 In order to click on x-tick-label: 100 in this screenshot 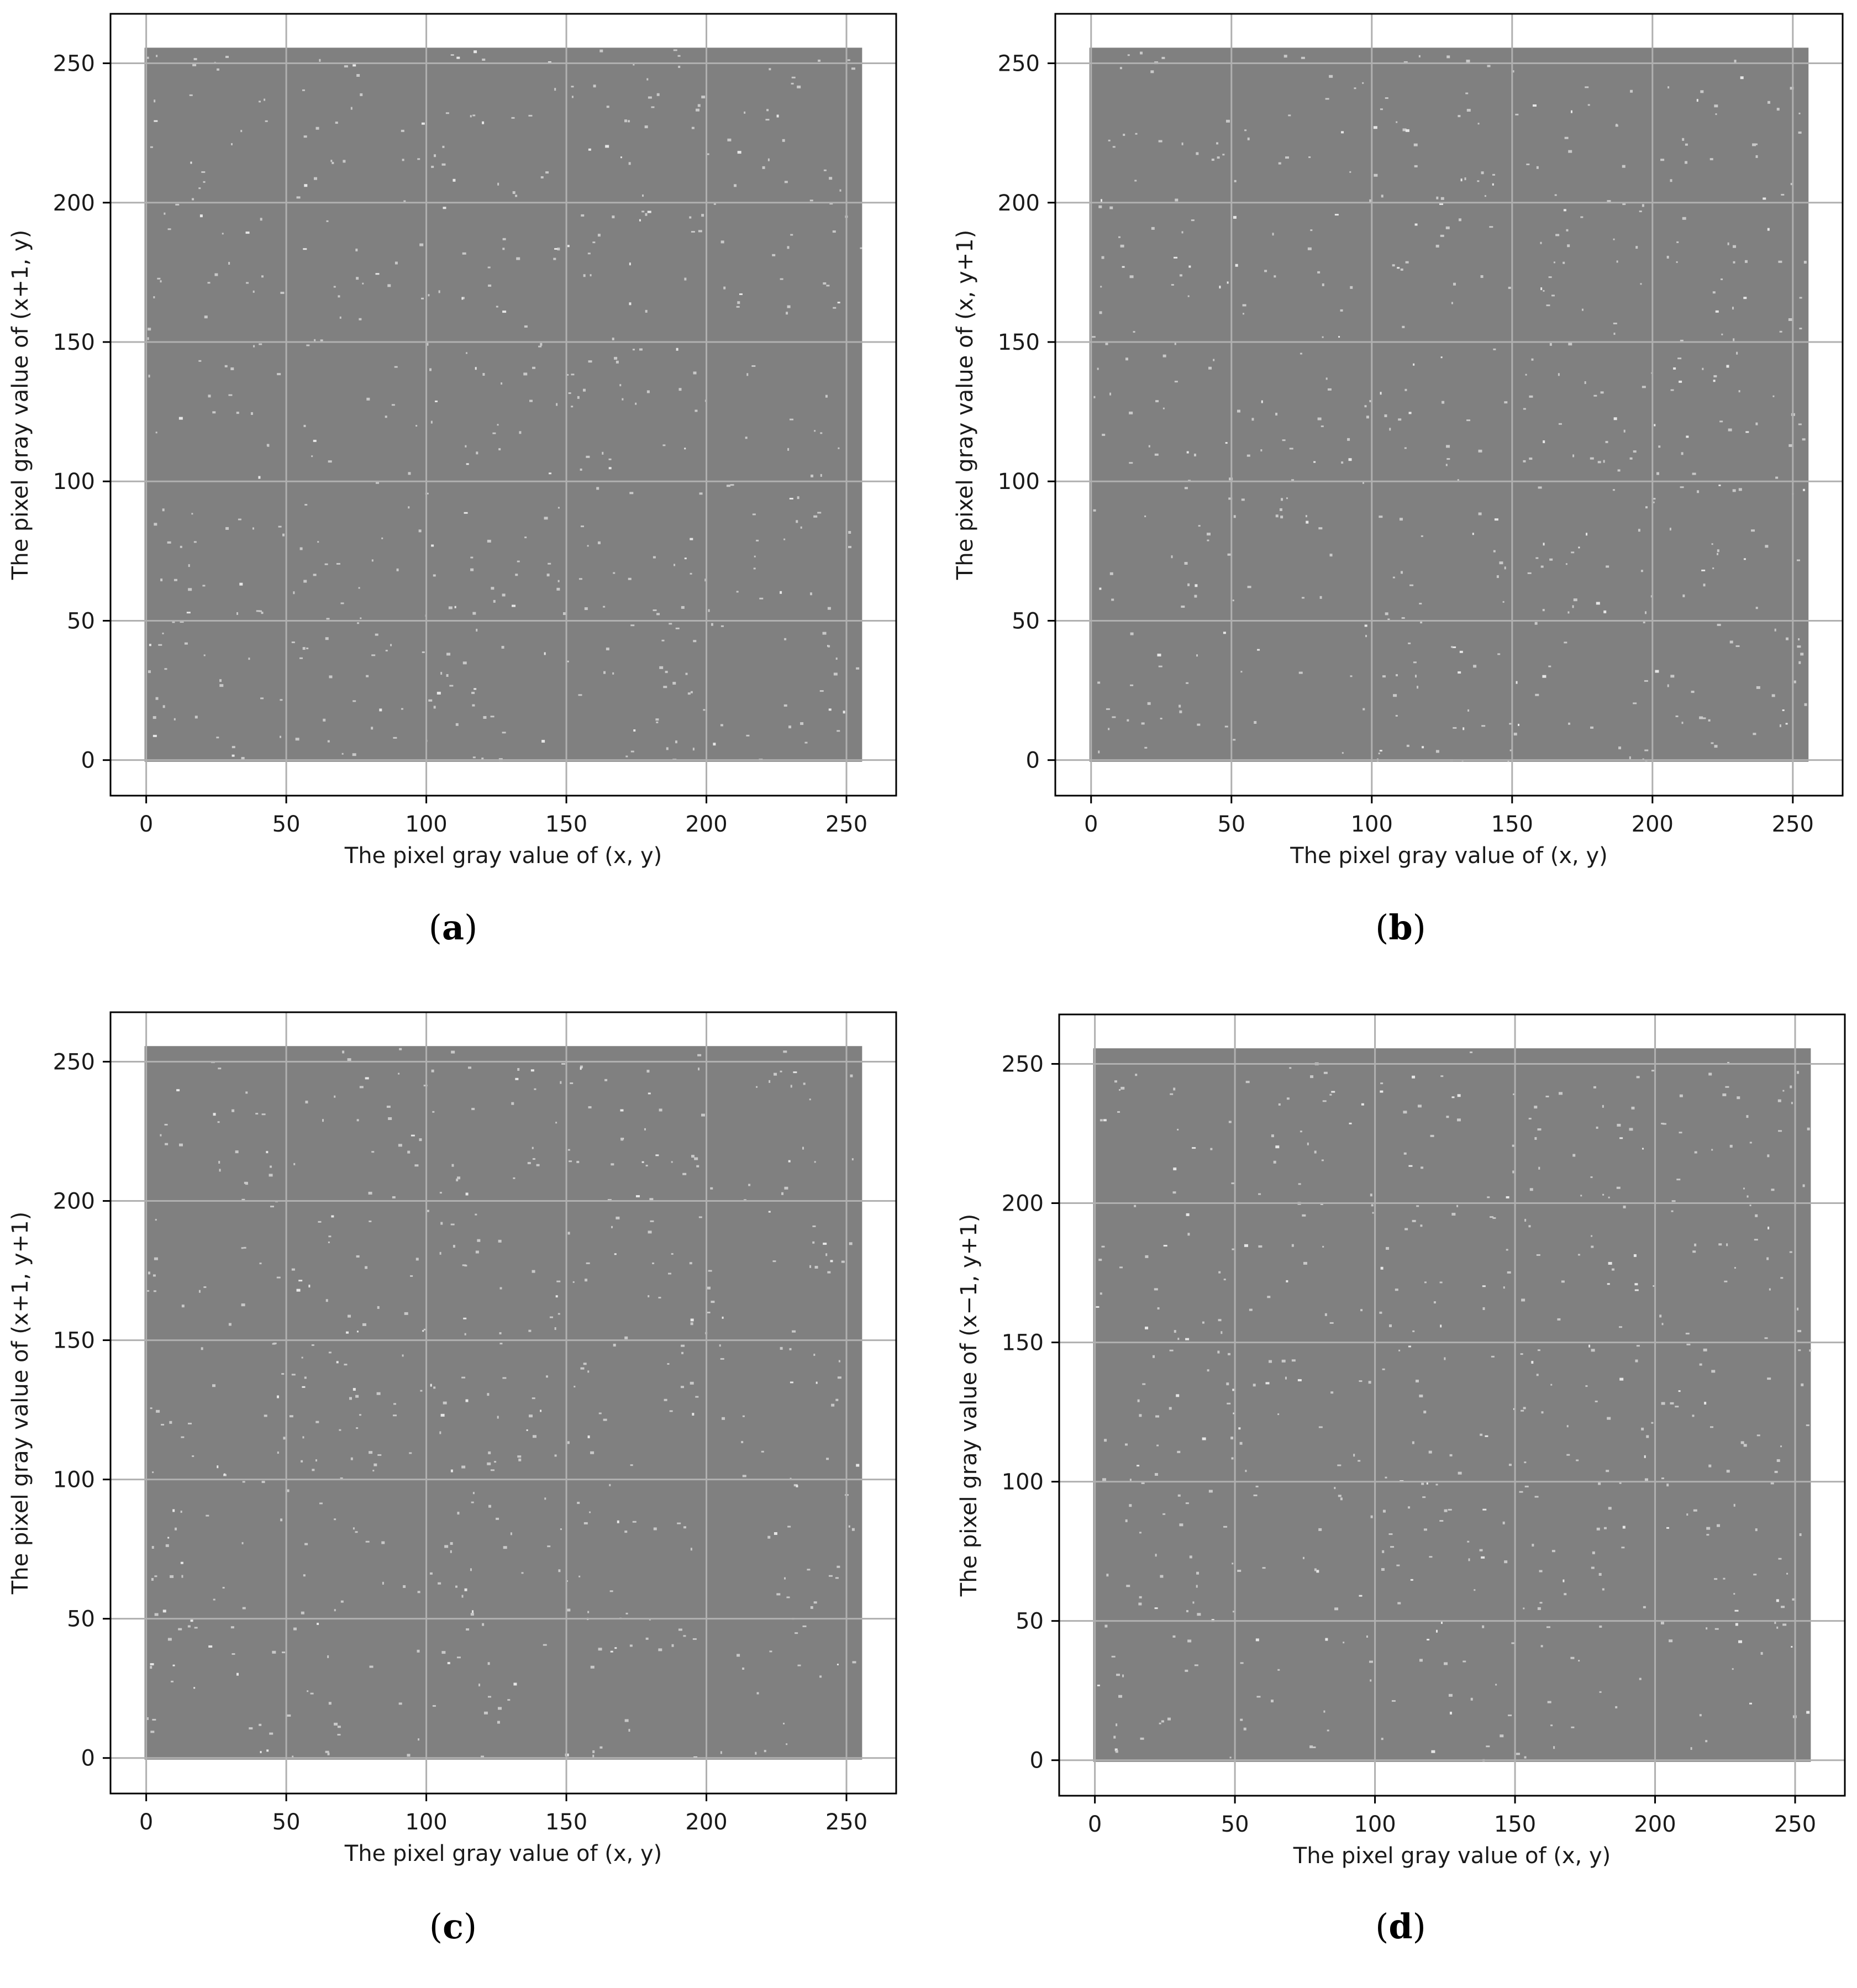, I will do `click(1375, 1825)`.